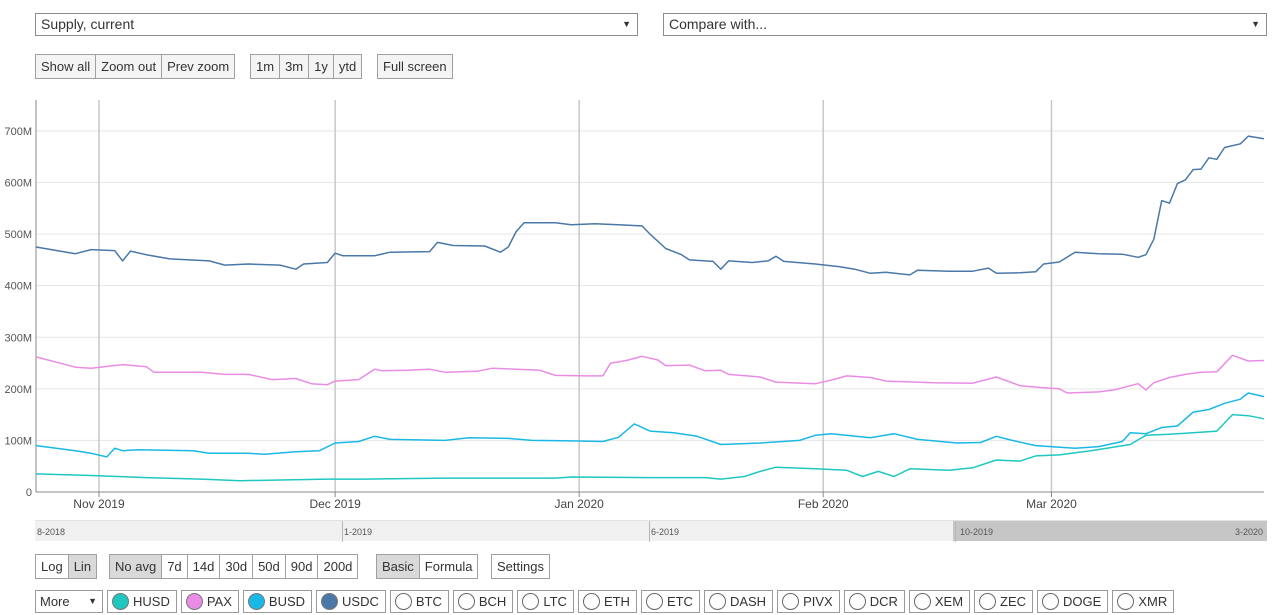  I want to click on metric-select-value: Supply, current, so click(88, 24).